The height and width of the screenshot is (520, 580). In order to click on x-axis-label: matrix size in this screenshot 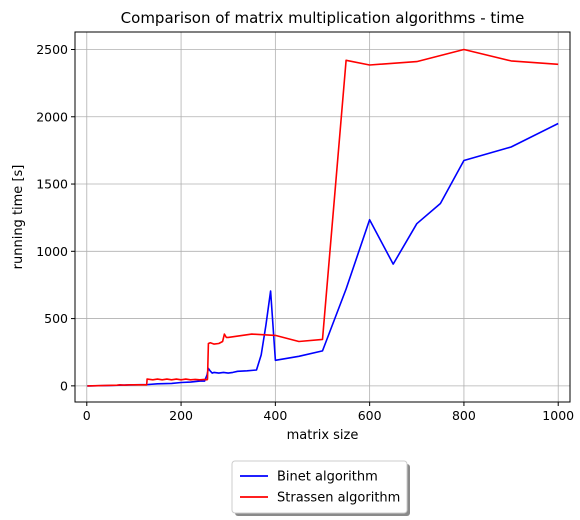, I will do `click(323, 435)`.